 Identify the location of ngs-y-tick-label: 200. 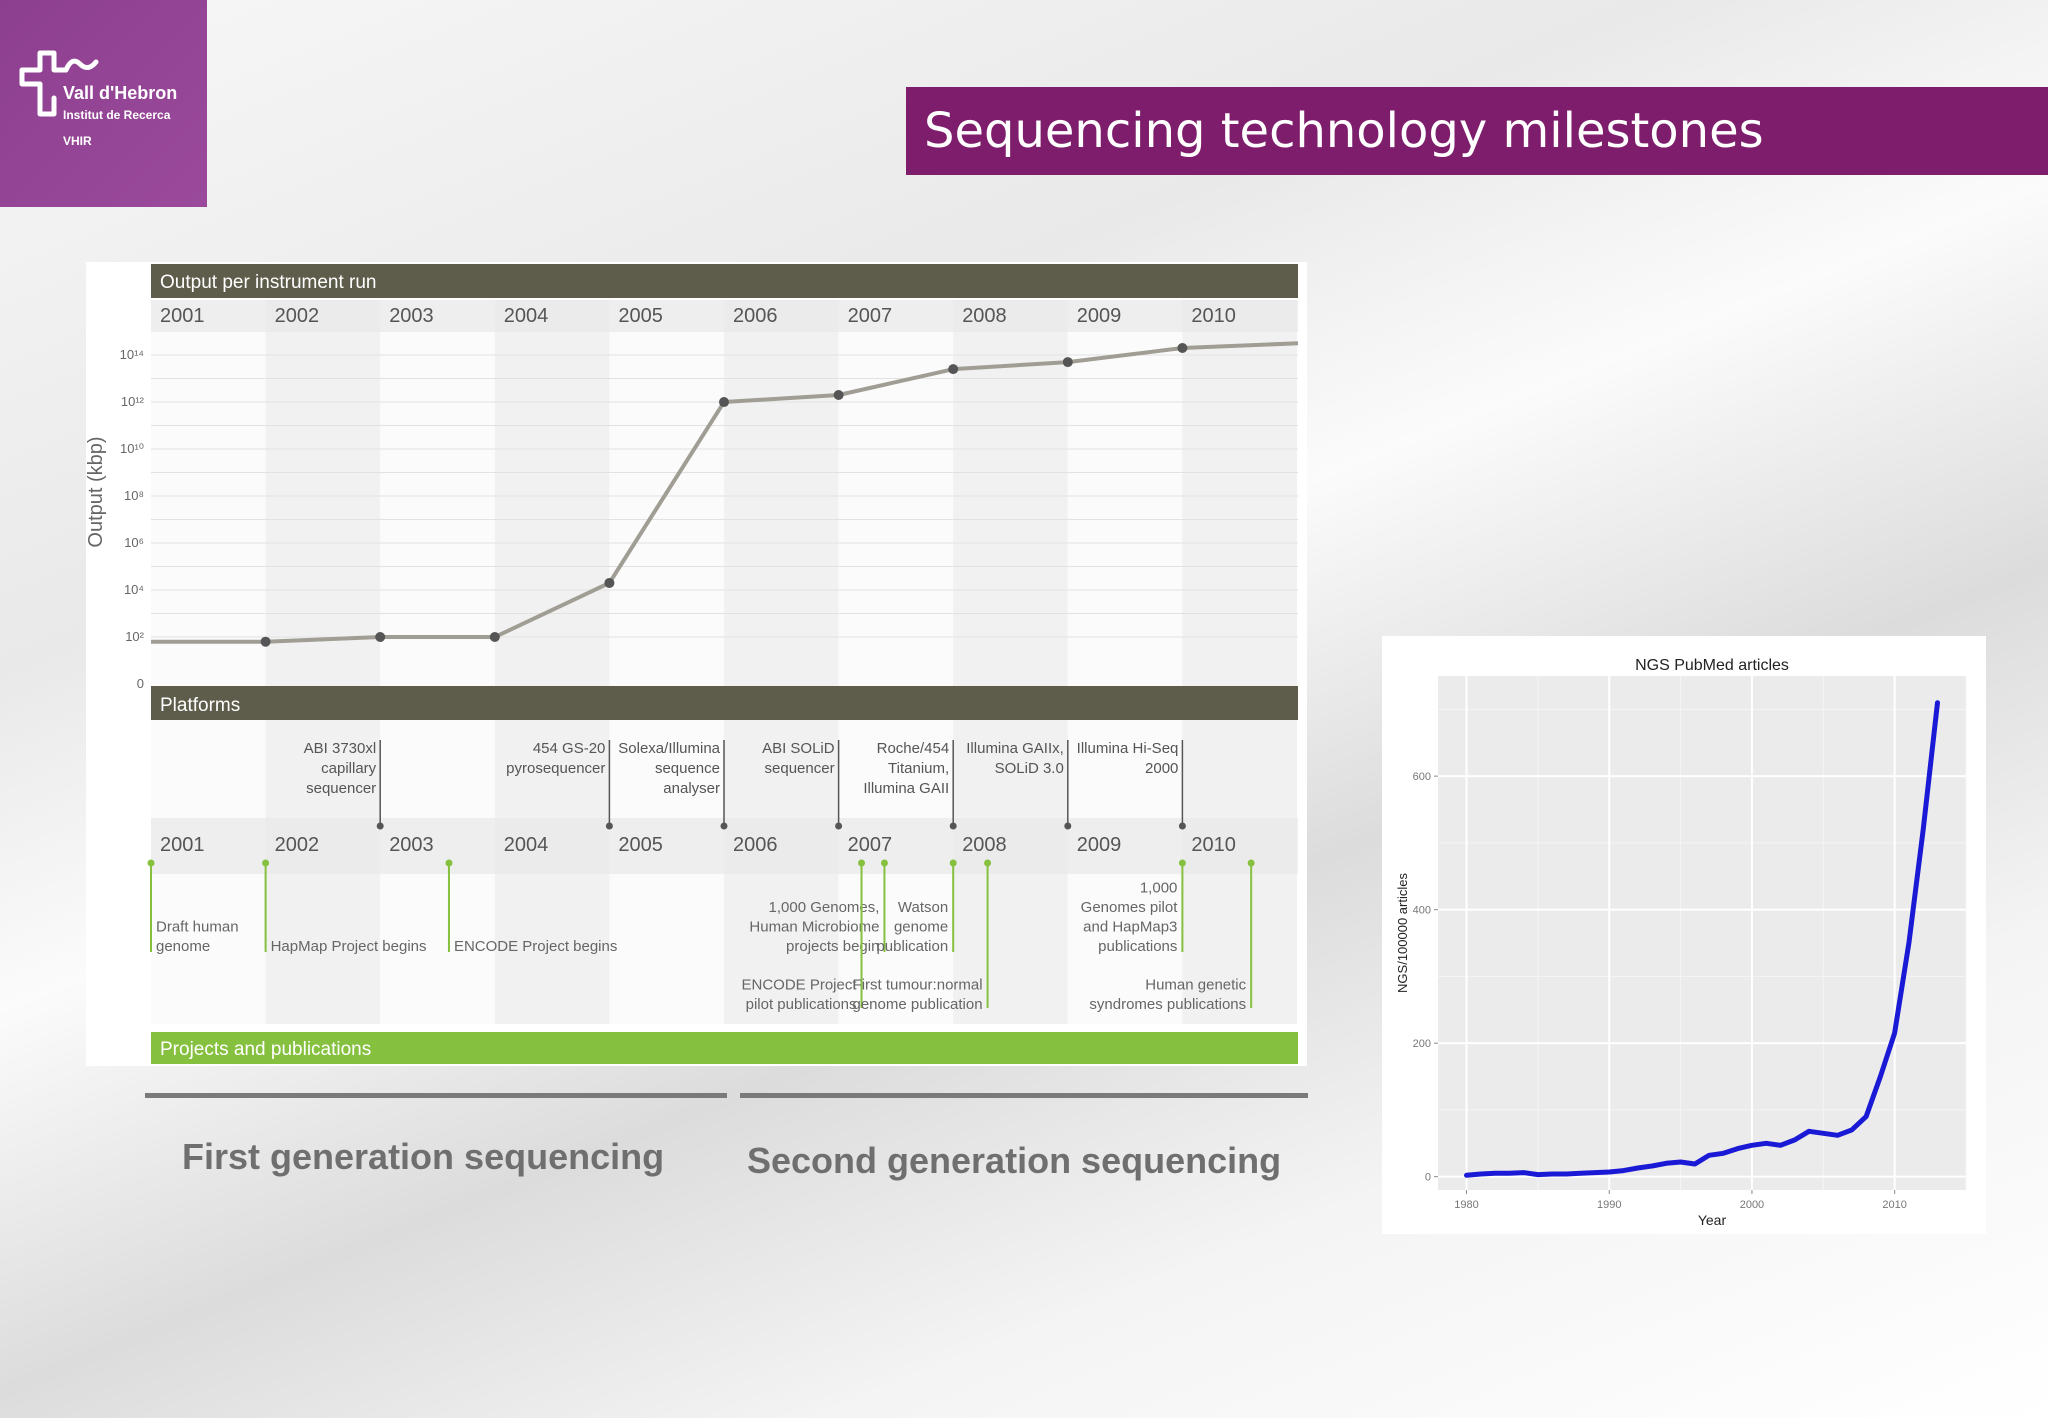
(1422, 1044).